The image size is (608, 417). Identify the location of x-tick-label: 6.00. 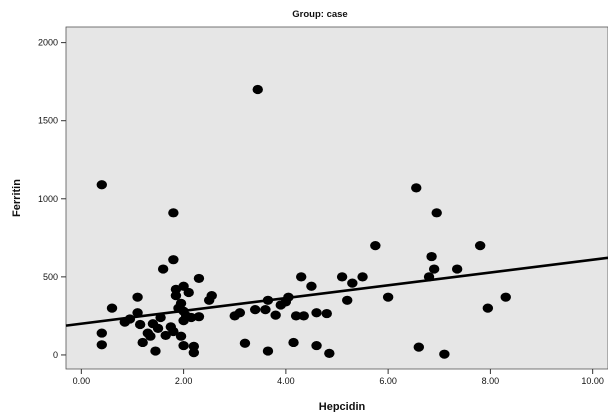
(388, 381).